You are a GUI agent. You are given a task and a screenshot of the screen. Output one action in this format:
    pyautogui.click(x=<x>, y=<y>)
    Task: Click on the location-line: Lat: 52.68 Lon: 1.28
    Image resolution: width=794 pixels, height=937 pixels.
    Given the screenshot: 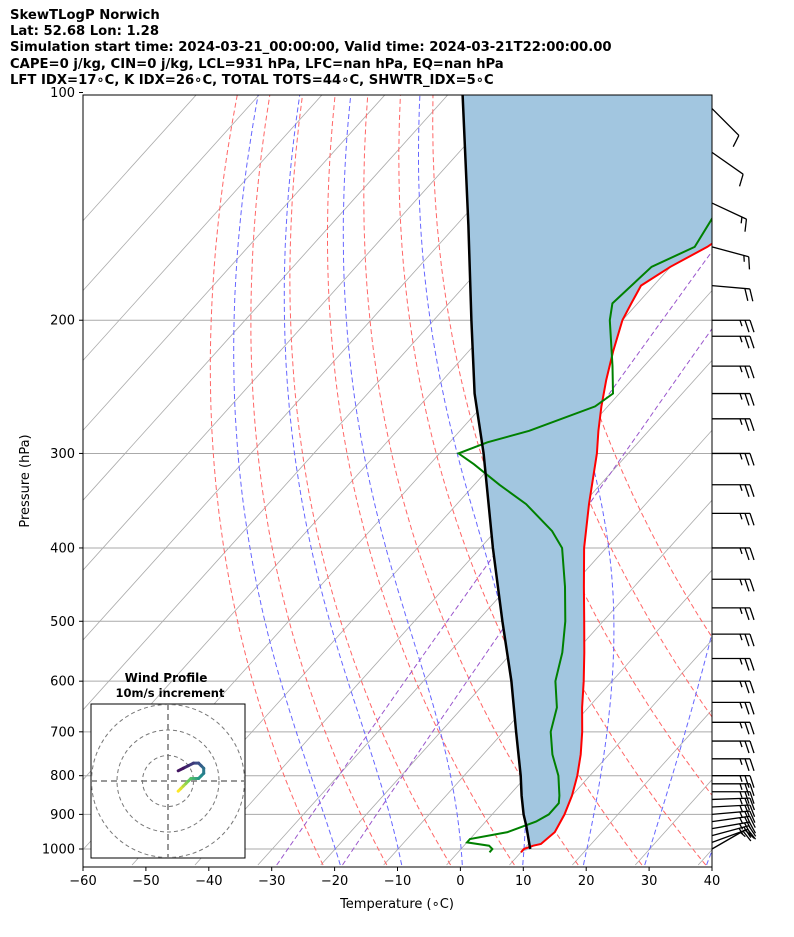 What is the action you would take?
    pyautogui.click(x=85, y=32)
    